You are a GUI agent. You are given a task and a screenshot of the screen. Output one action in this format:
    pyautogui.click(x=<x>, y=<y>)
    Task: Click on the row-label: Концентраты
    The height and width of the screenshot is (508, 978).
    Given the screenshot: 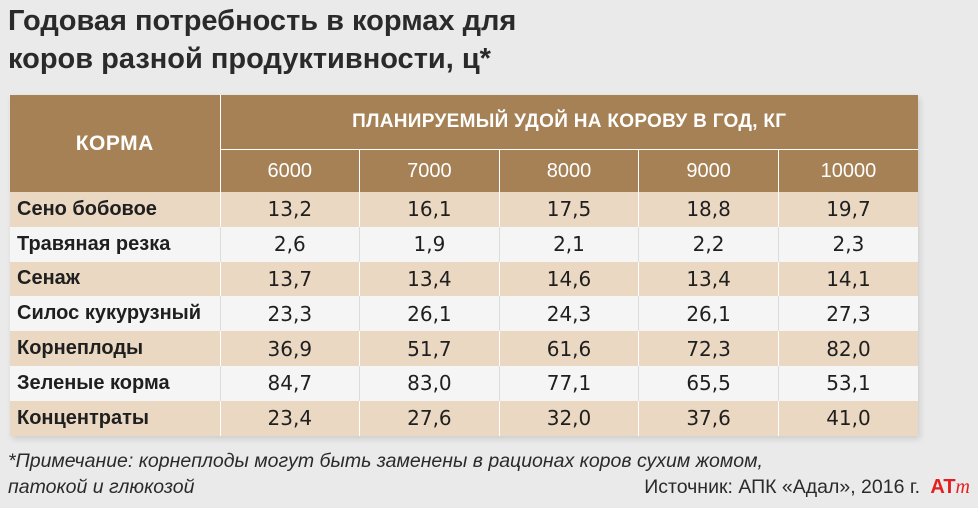 What is the action you would take?
    pyautogui.click(x=115, y=418)
    